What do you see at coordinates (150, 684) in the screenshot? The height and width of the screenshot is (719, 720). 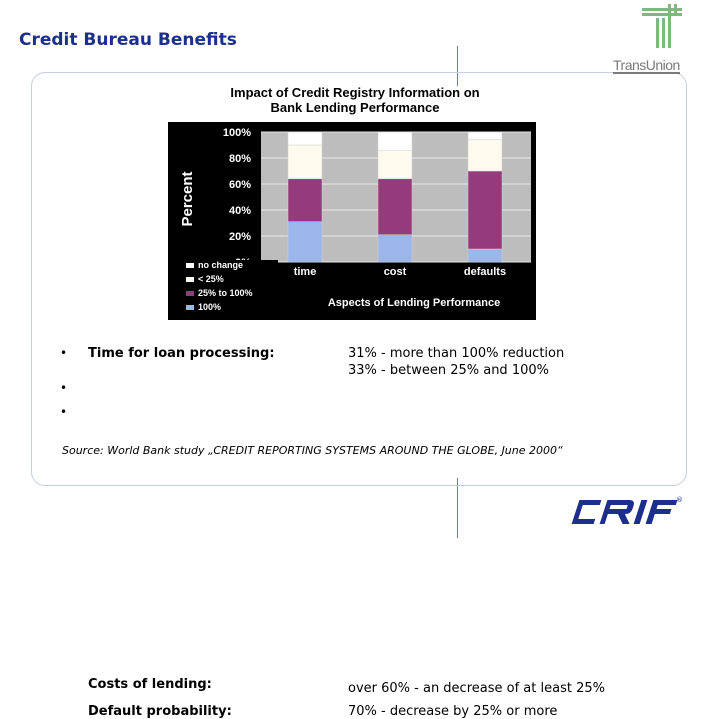 I see `finding-label-1: Costs of lending:` at bounding box center [150, 684].